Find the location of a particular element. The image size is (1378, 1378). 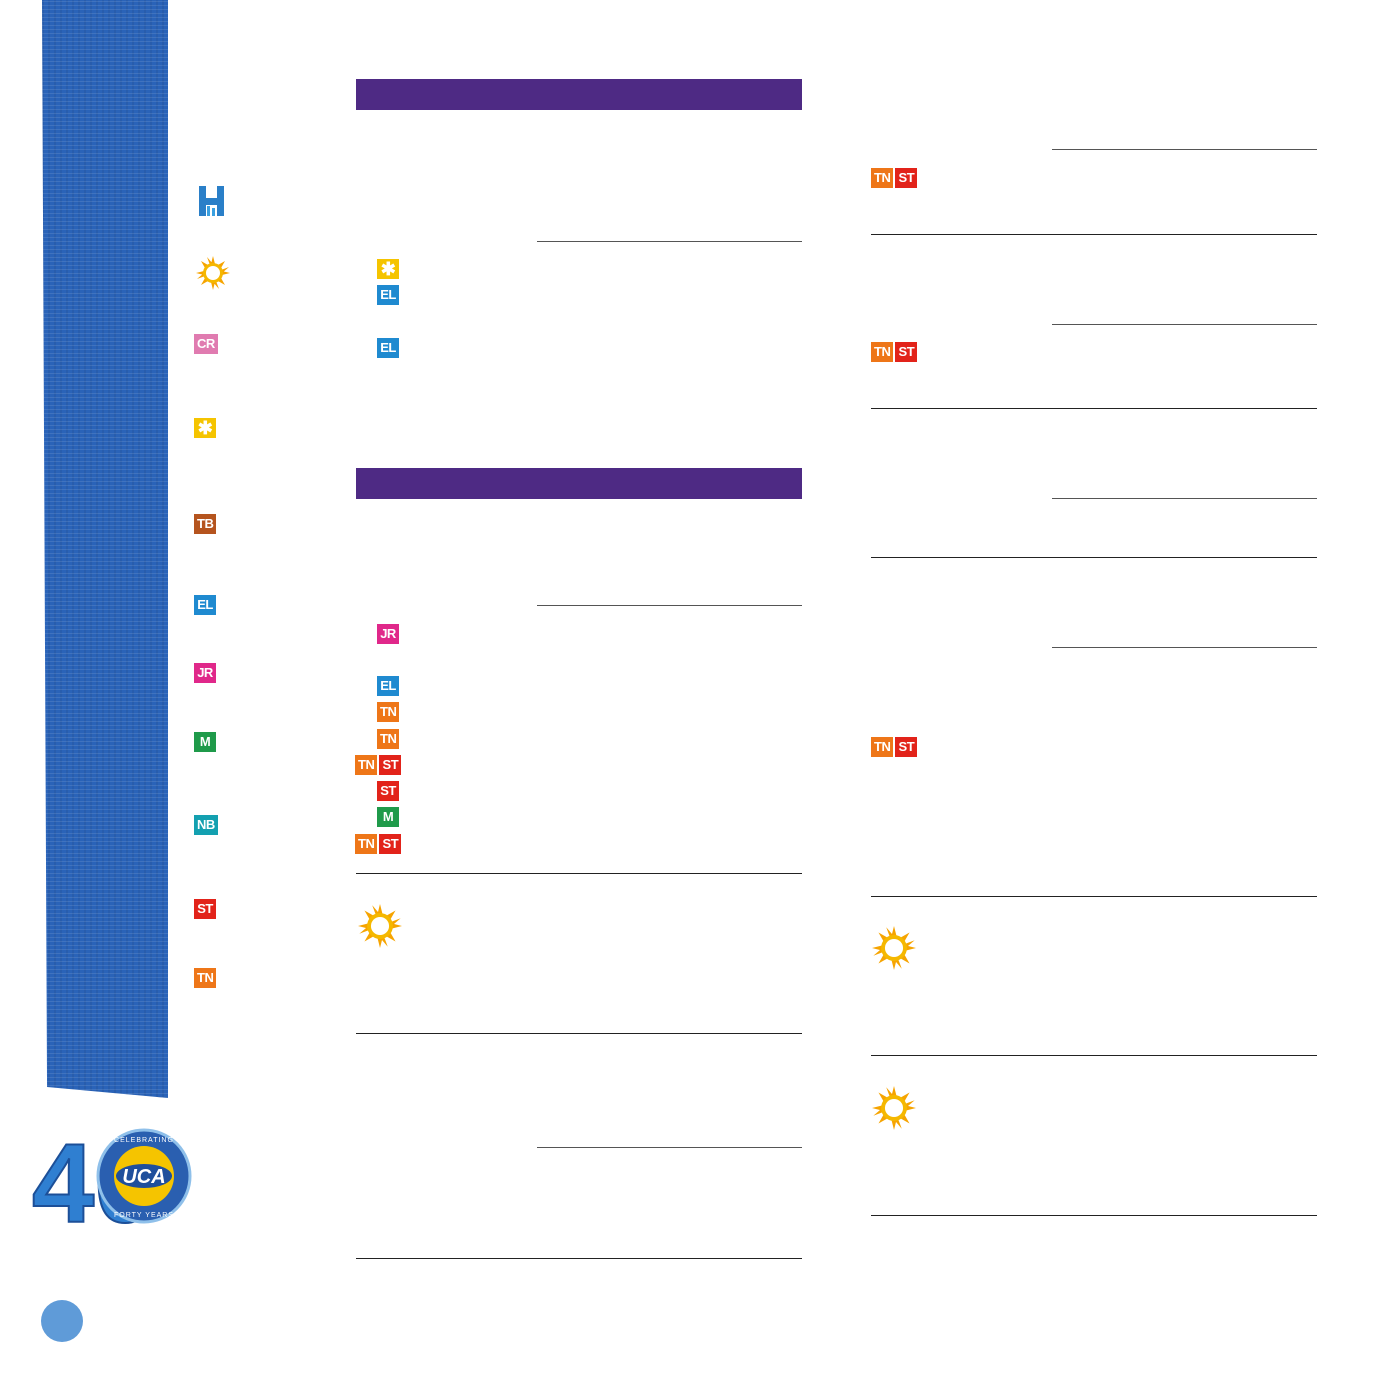

page-number-dot is located at coordinates (62, 1321).